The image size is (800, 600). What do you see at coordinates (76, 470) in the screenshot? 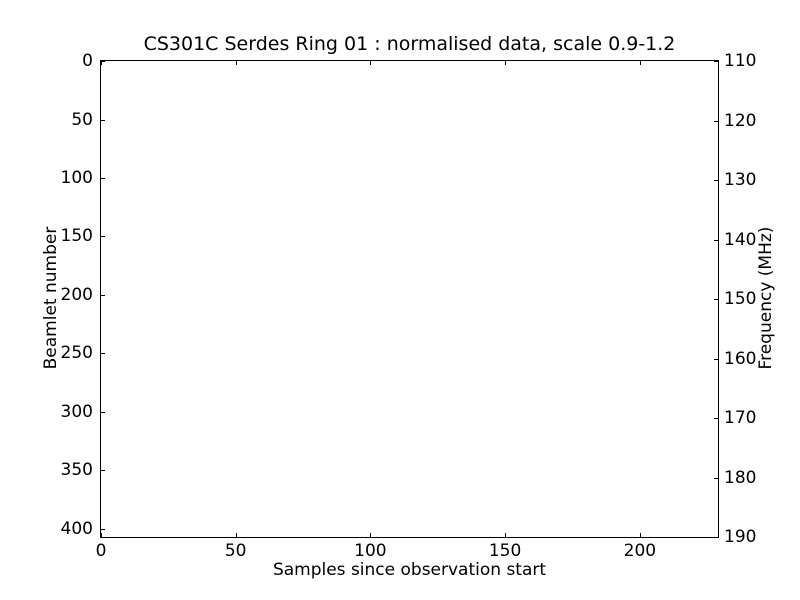
I see `y-left-tick-label: 350` at bounding box center [76, 470].